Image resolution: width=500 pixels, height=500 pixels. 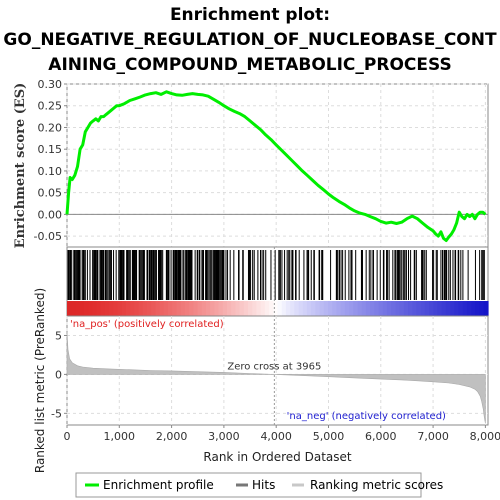 I want to click on positive-correlation-label: 'na_pos' (positively correlated), so click(x=147, y=324).